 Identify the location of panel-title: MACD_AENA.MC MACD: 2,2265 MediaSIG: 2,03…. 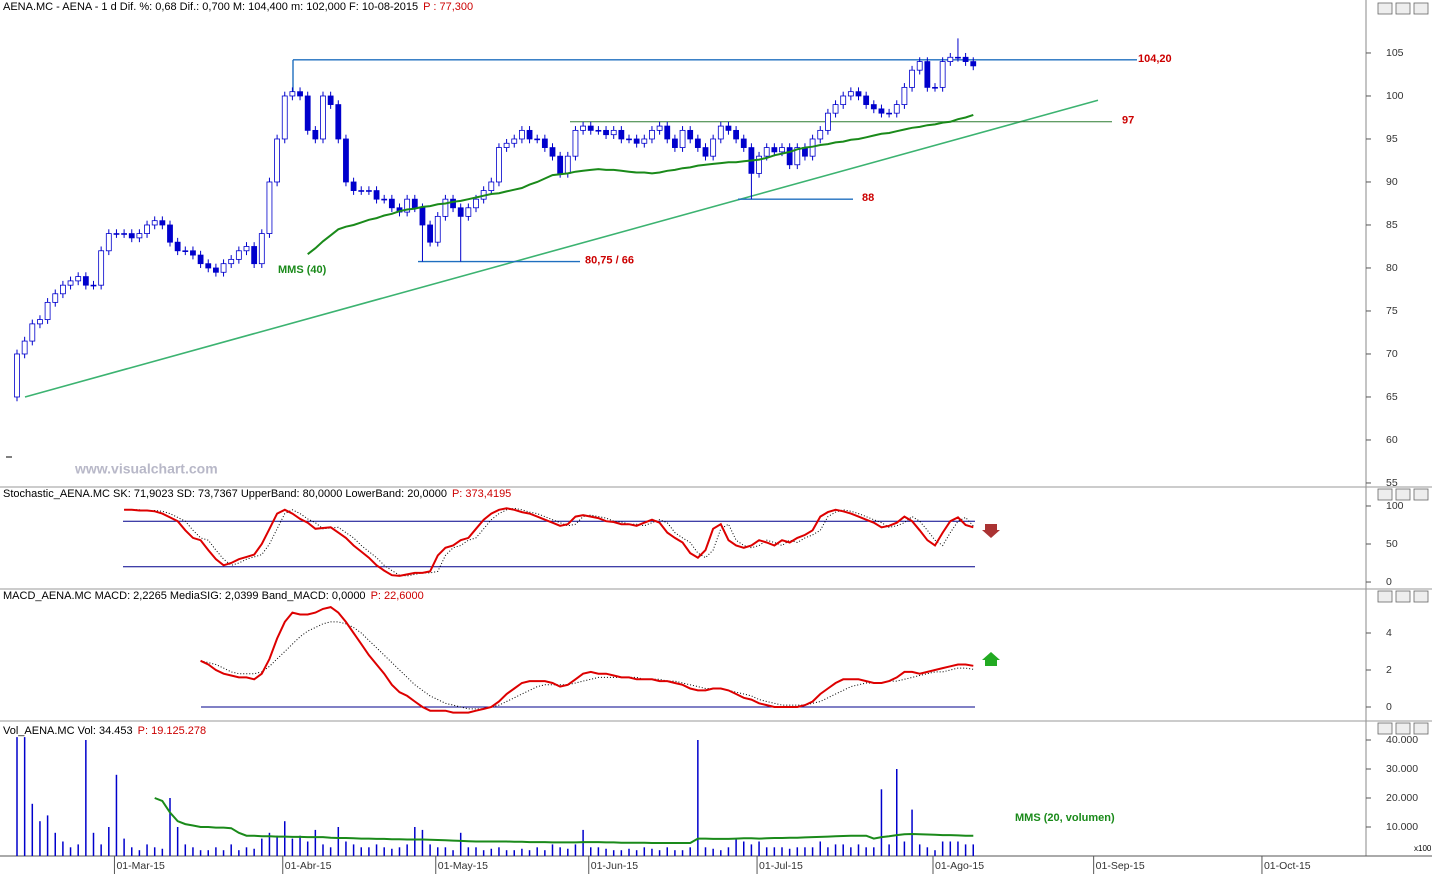
(184, 596).